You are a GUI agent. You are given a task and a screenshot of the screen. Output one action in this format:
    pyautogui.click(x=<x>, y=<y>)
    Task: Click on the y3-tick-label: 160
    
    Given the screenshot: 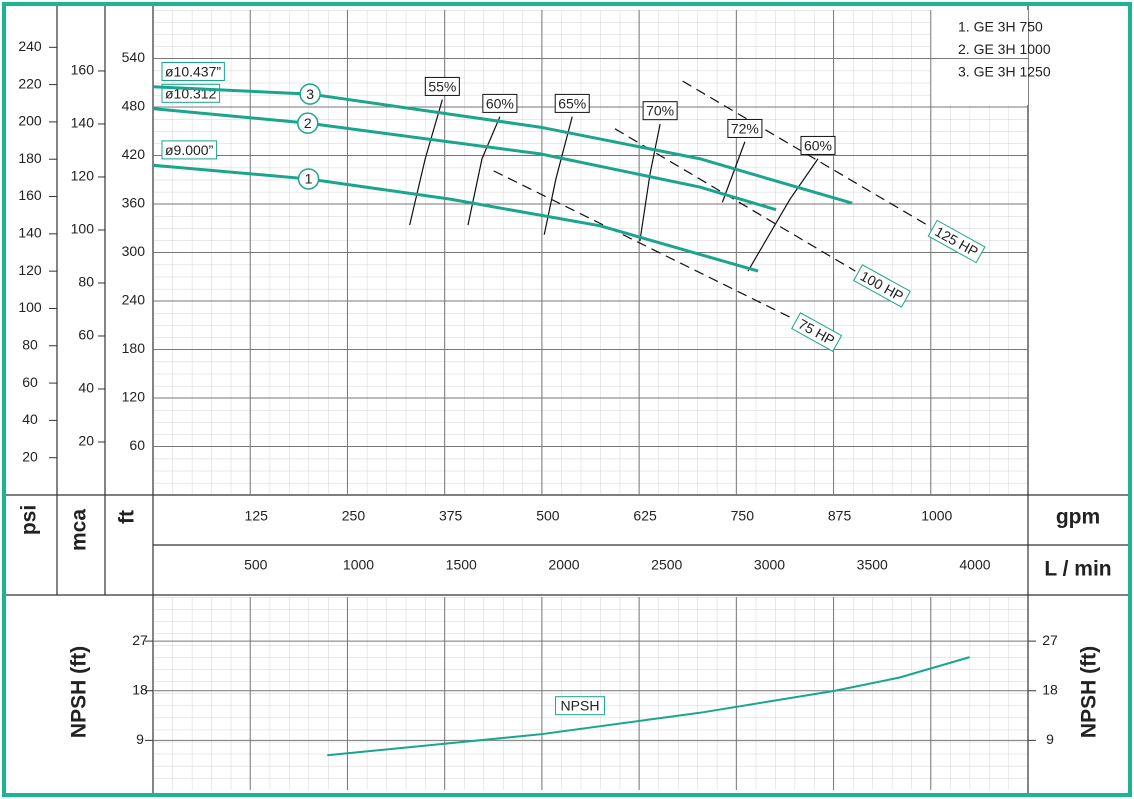 What is the action you would take?
    pyautogui.click(x=83, y=70)
    